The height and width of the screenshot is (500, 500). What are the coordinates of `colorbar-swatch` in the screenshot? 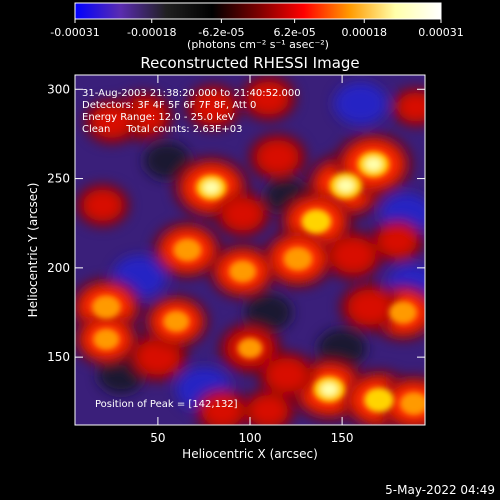 It's located at (258, 11).